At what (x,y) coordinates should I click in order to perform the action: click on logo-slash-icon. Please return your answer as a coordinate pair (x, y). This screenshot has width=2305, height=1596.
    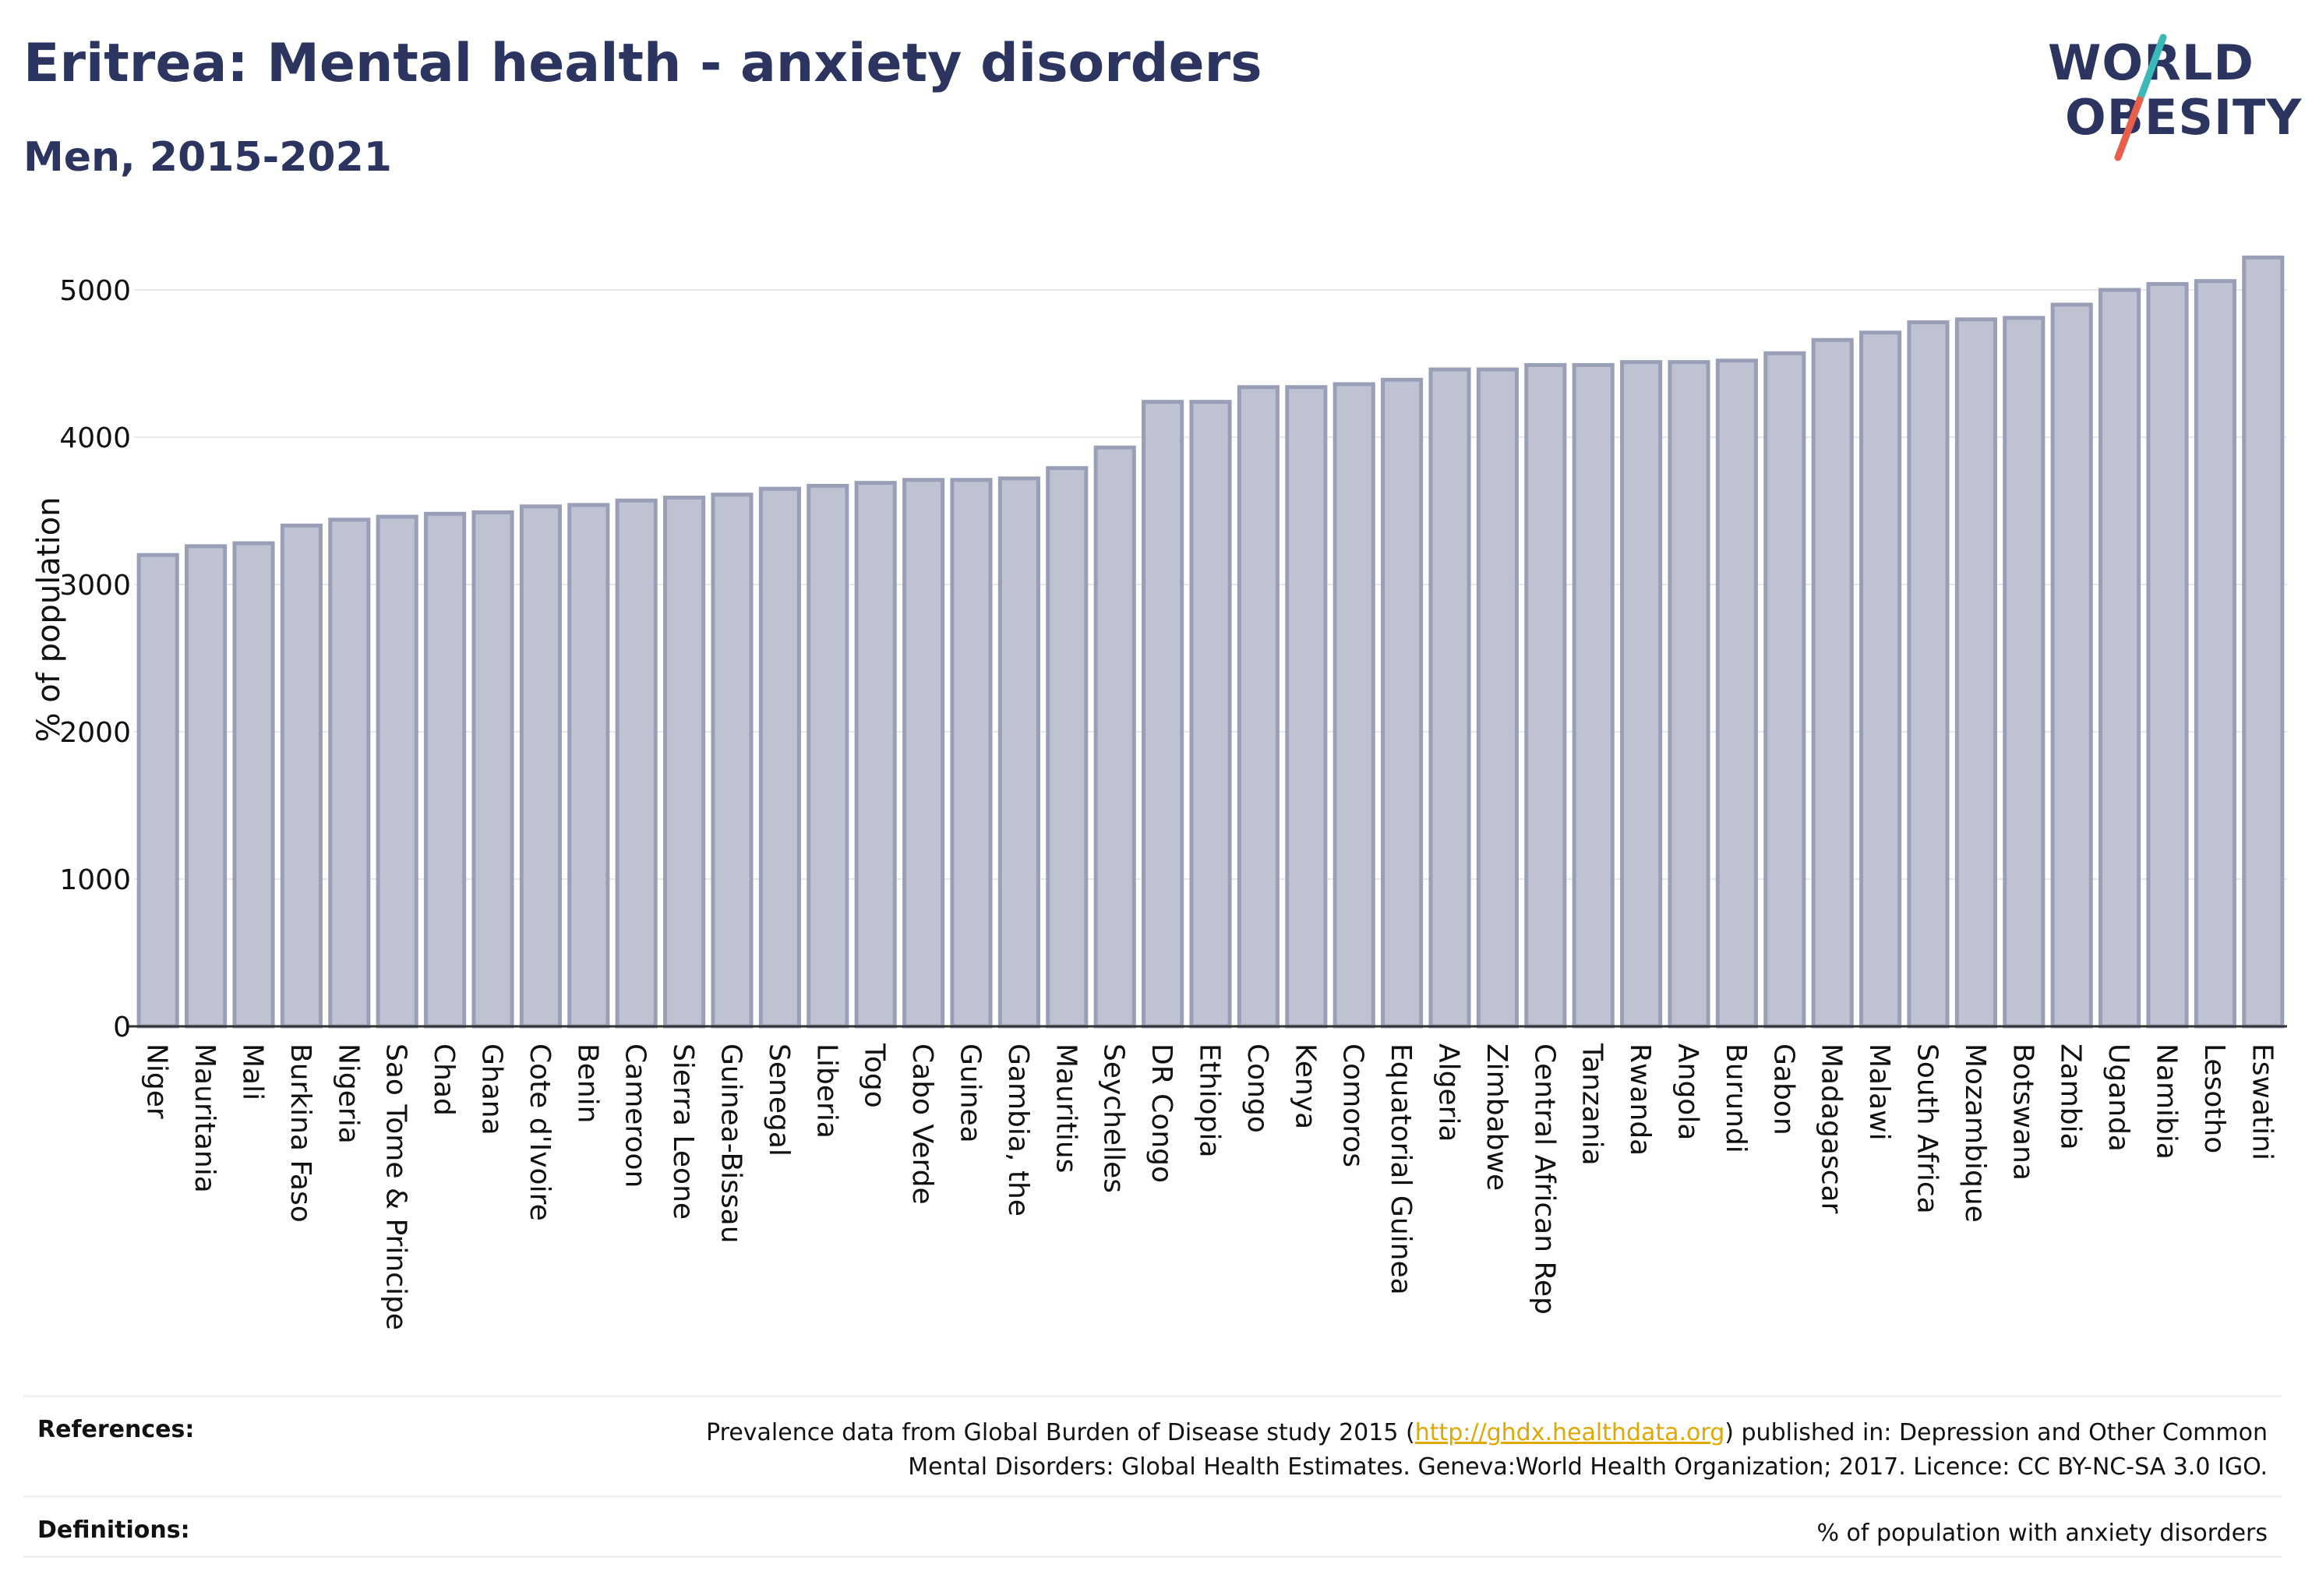
    Looking at the image, I should click on (2140, 97).